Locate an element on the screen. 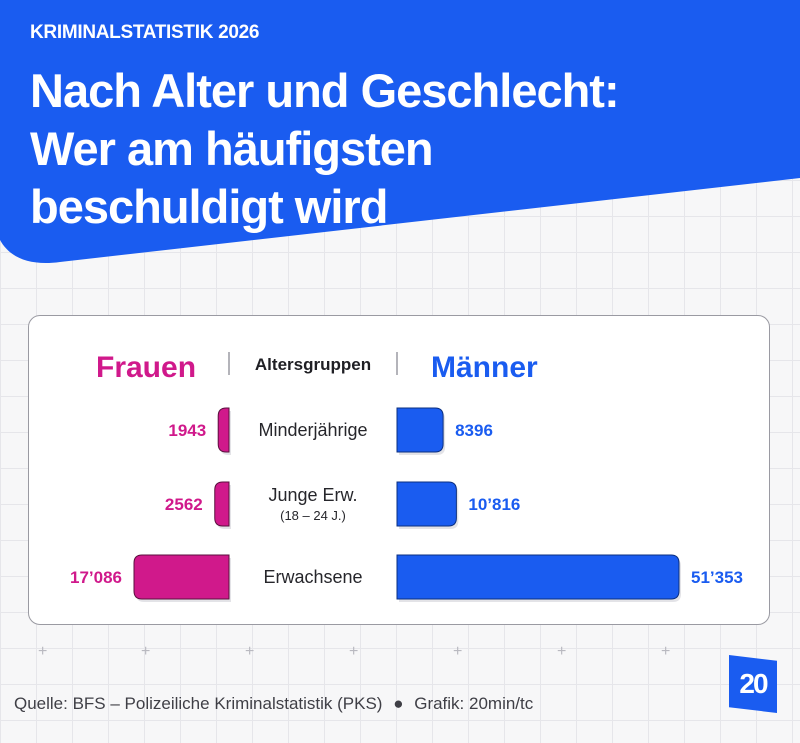  value-label-men-3: 51’353 is located at coordinates (717, 577).